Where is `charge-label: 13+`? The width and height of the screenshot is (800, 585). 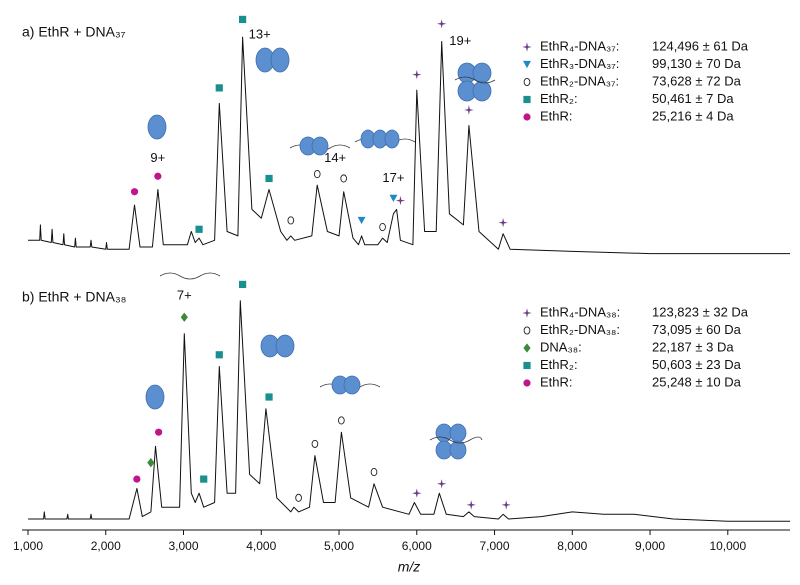
charge-label: 13+ is located at coordinates (260, 33).